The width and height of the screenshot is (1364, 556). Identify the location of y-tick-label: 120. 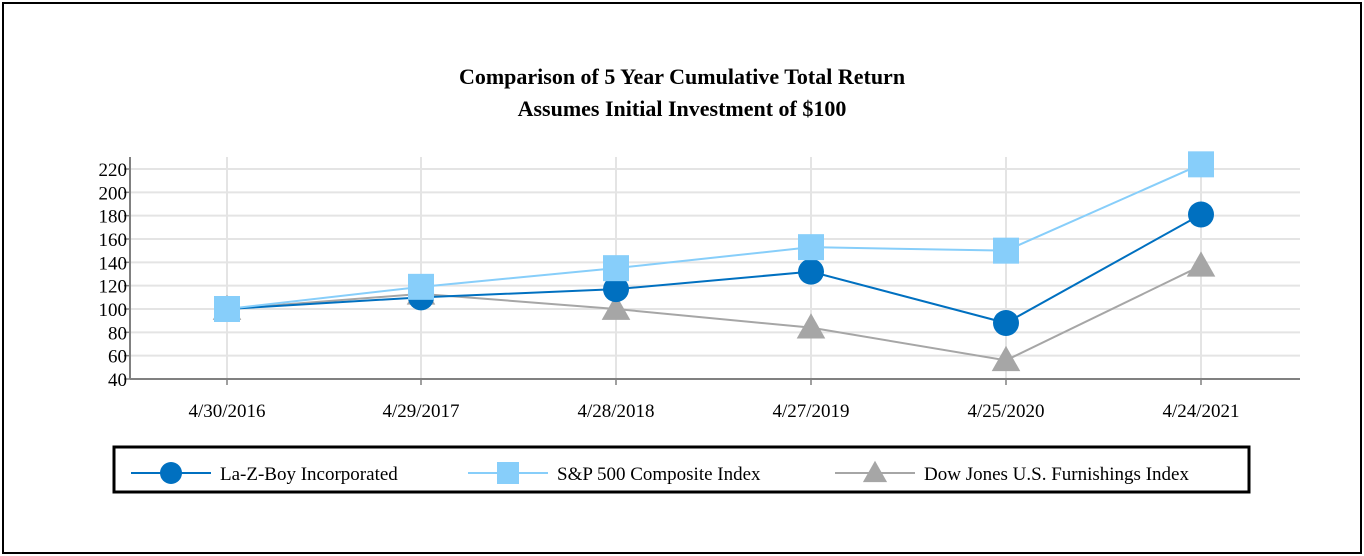
(113, 287).